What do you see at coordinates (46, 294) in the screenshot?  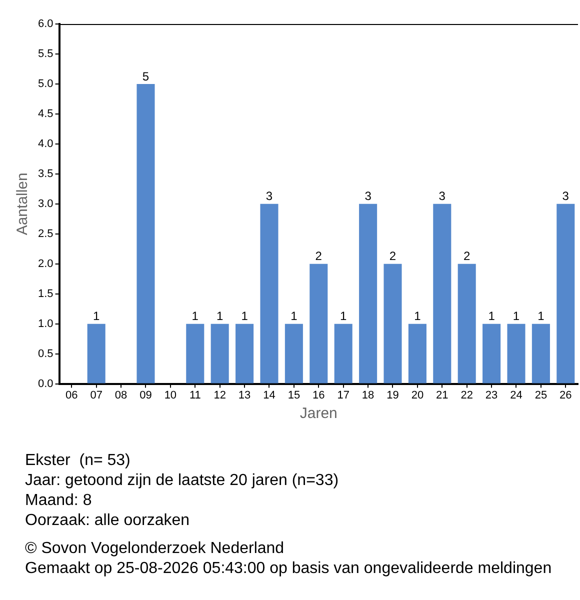 I see `y-tick-label: 1.5` at bounding box center [46, 294].